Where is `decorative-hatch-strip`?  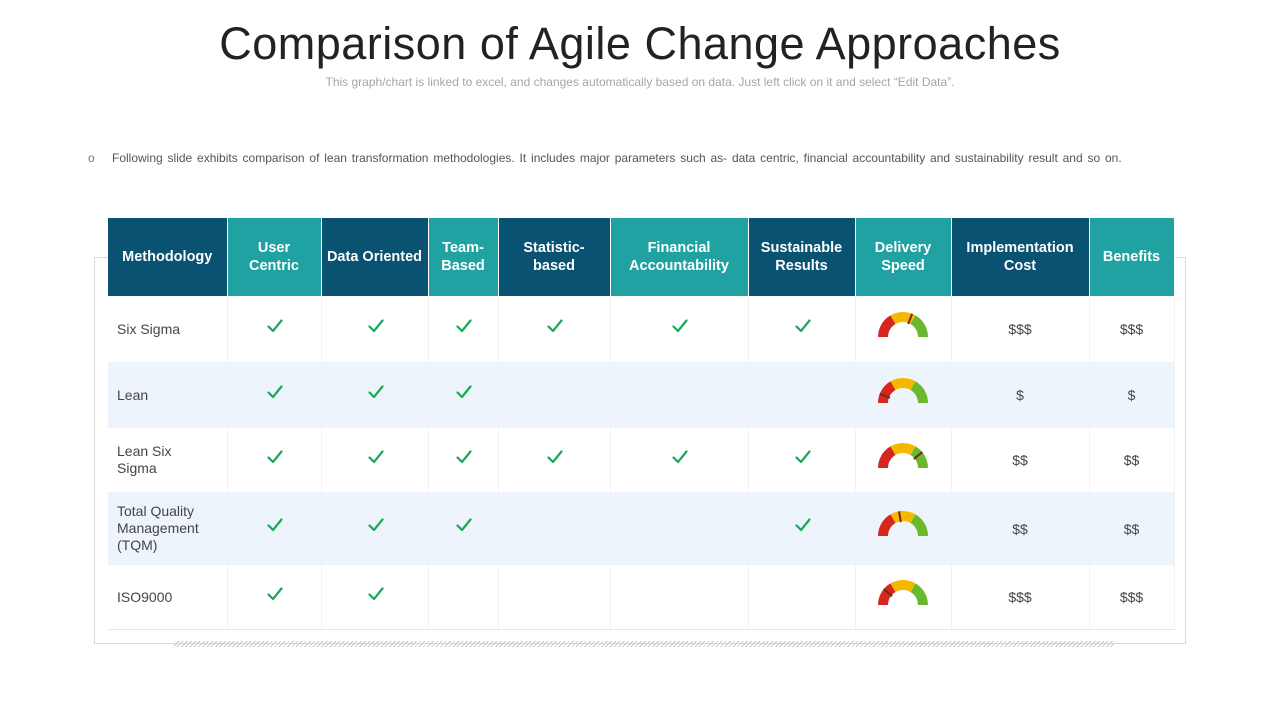
decorative-hatch-strip is located at coordinates (644, 644).